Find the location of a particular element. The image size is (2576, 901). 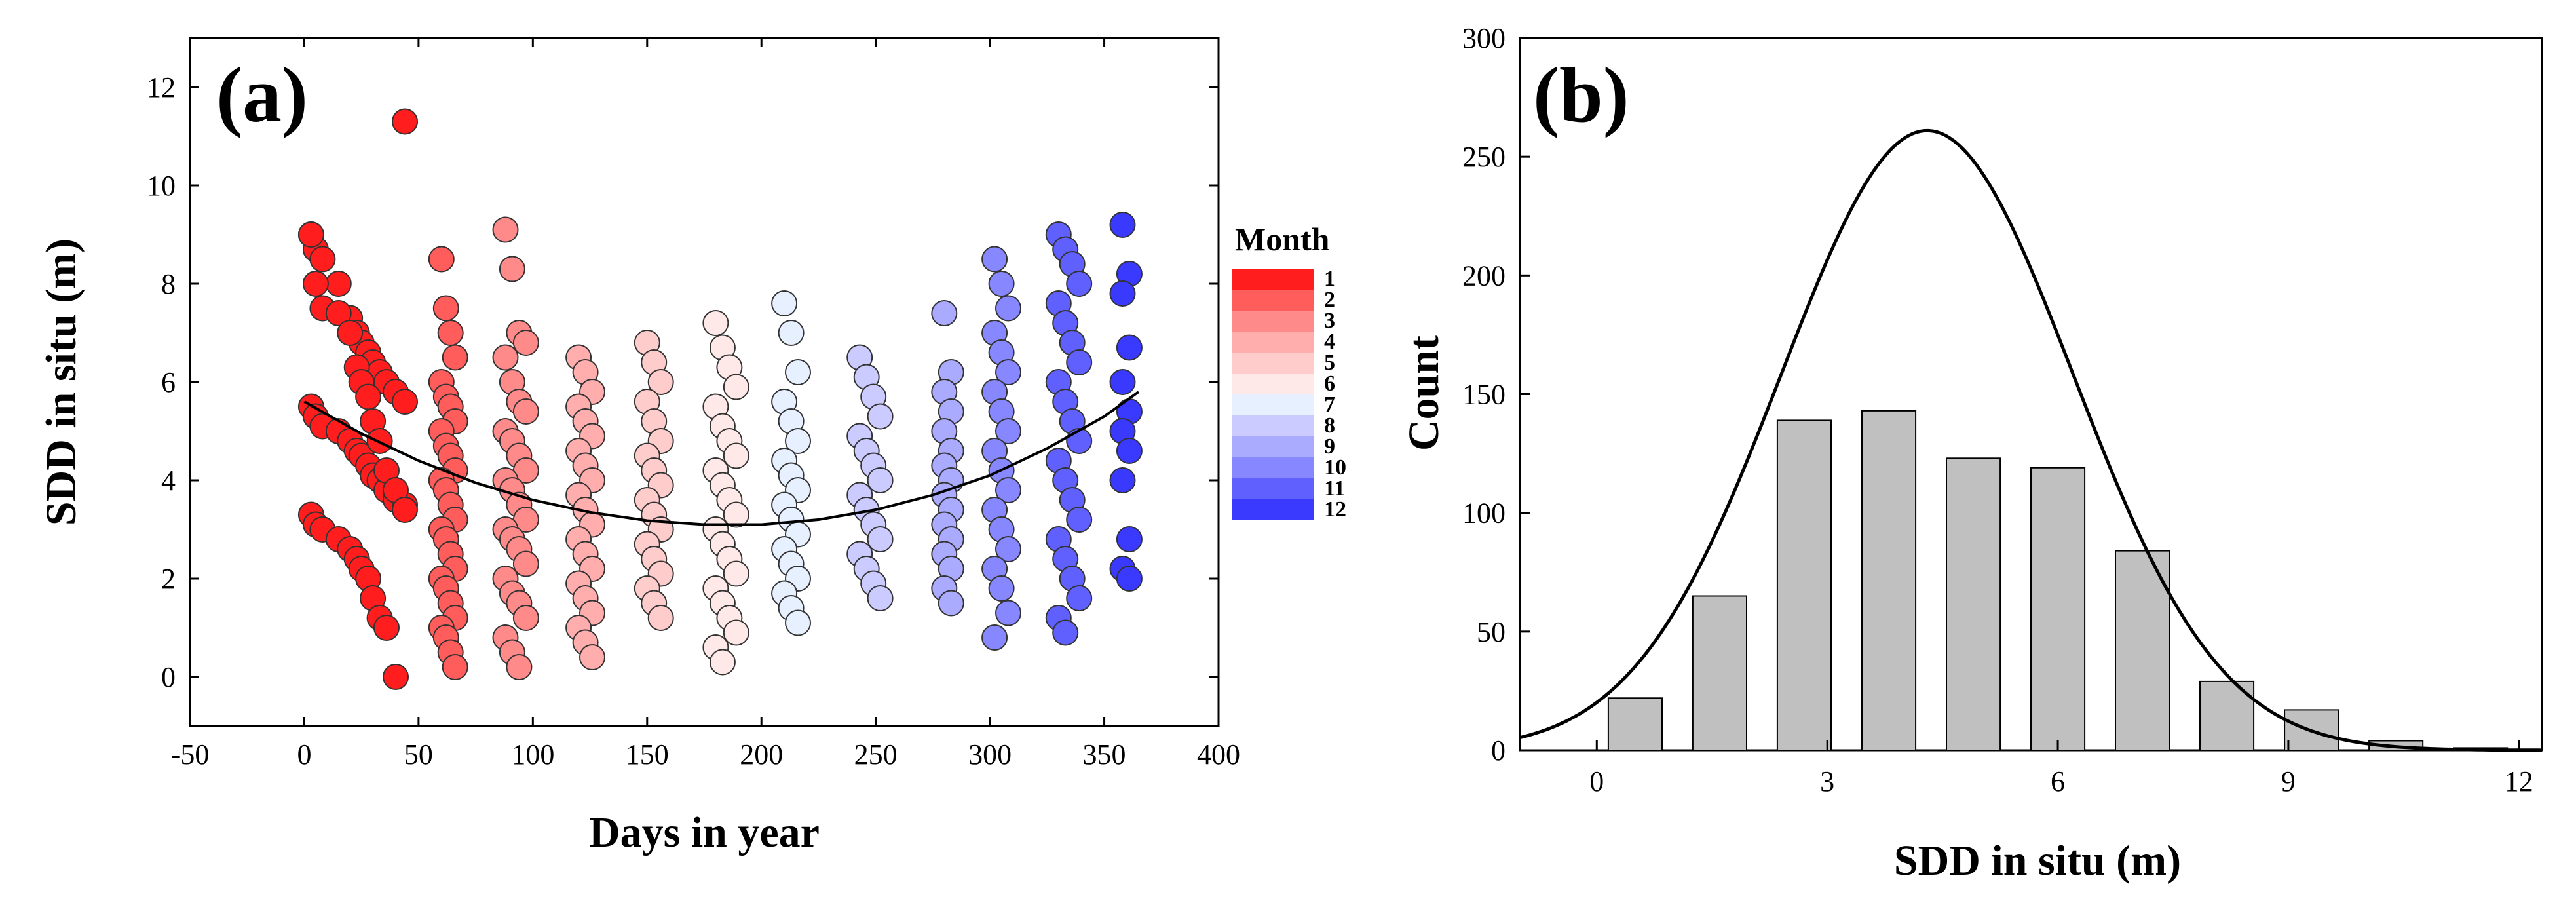

y-tick-label: 6 is located at coordinates (169, 382).